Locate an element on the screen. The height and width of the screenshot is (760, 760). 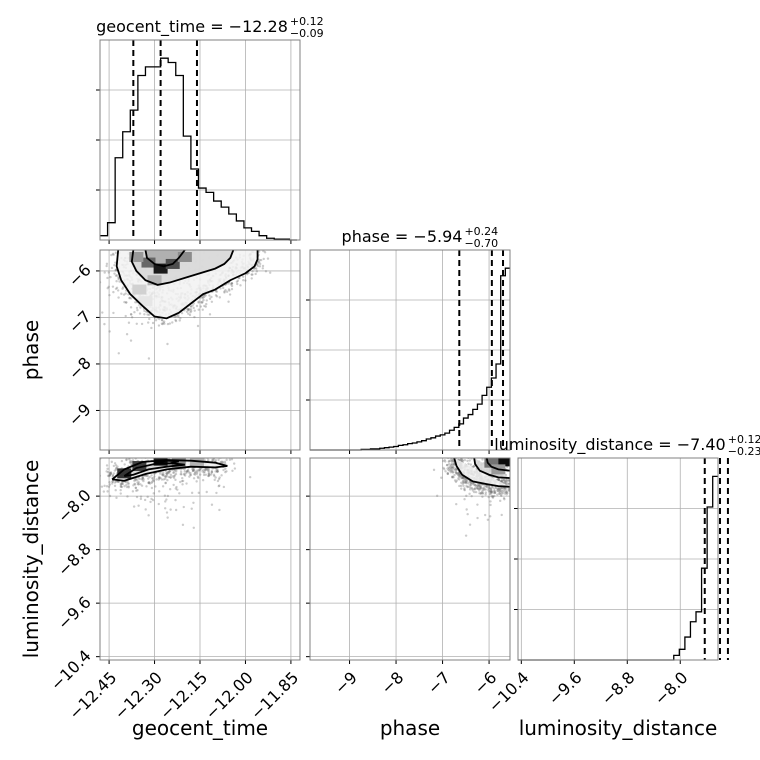
phase_vs_geocent_time-panel is located at coordinates (186, 280).